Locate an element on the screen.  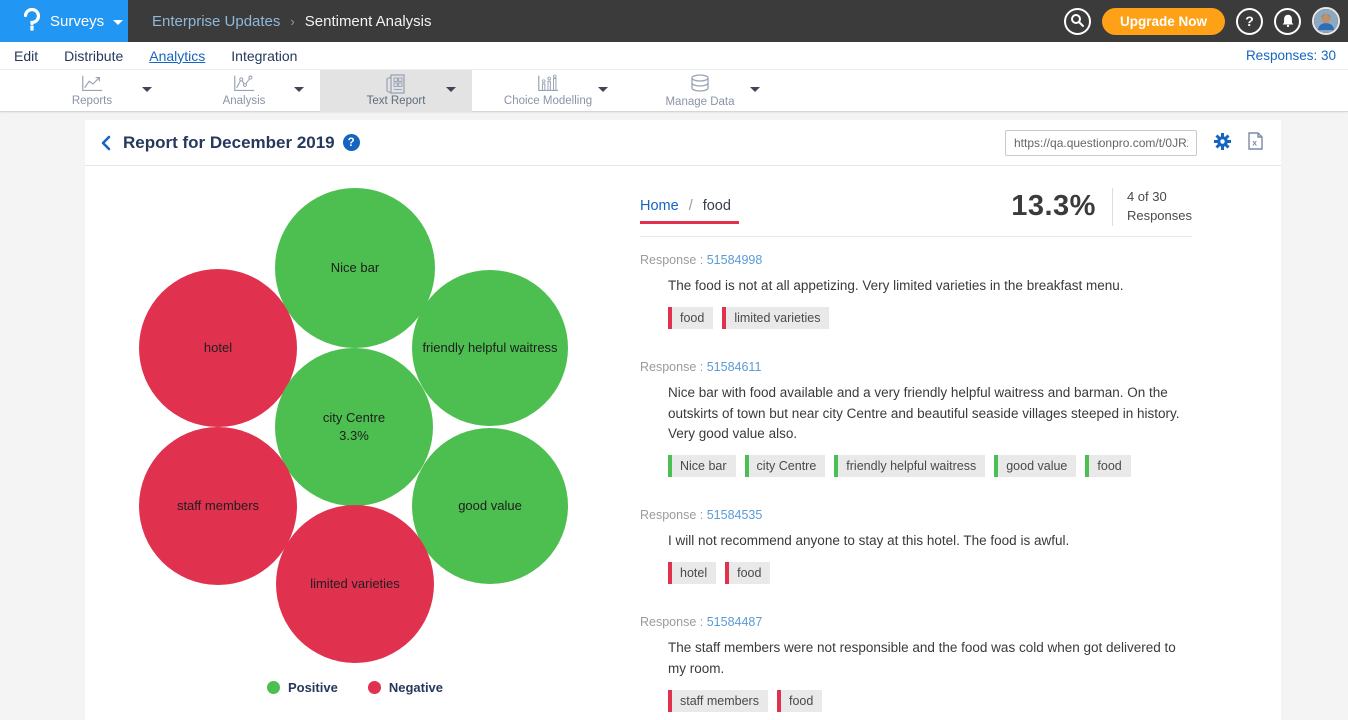
subnav-item-edit: Edit is located at coordinates (26, 55).